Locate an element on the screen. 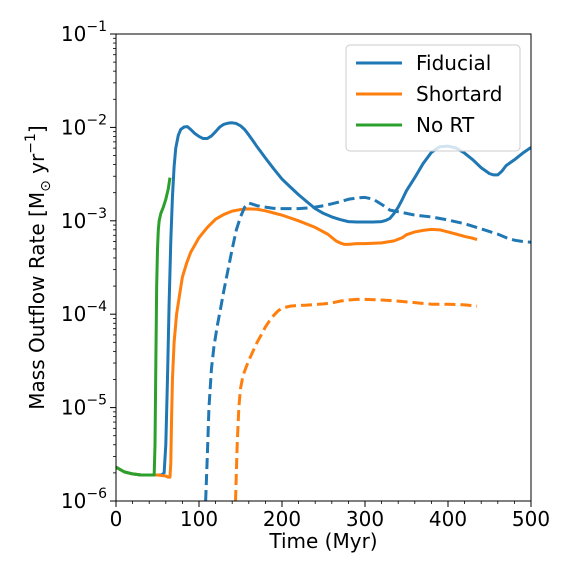 The height and width of the screenshot is (576, 576). y-axis-title: Mass Outflow Rate [M⊙ yr−1] is located at coordinates (38, 267).